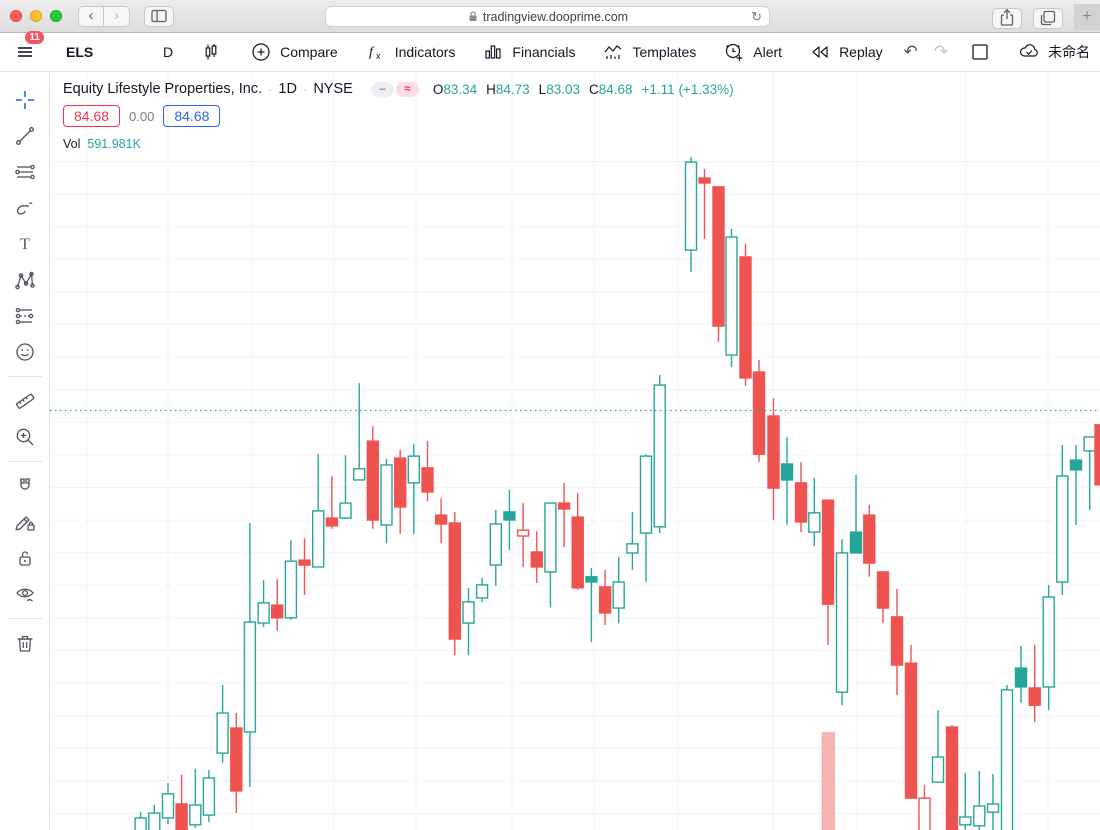 The width and height of the screenshot is (1100, 830). Describe the element at coordinates (211, 52) in the screenshot. I see `chart-style-button` at that location.